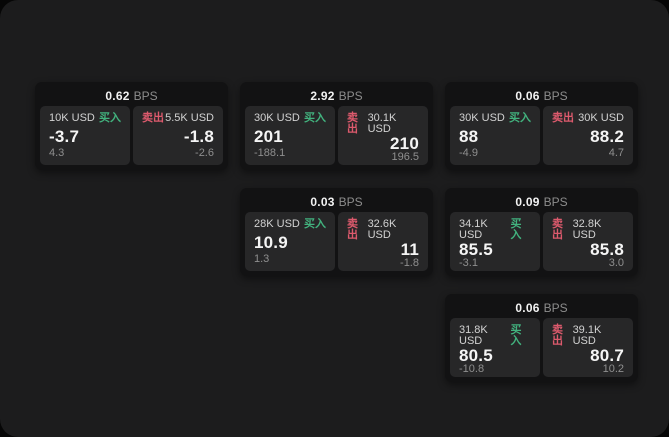 This screenshot has width=669, height=437. Describe the element at coordinates (290, 241) in the screenshot. I see `buy-cell: 28K USD 买入 10.9 1.3` at that location.